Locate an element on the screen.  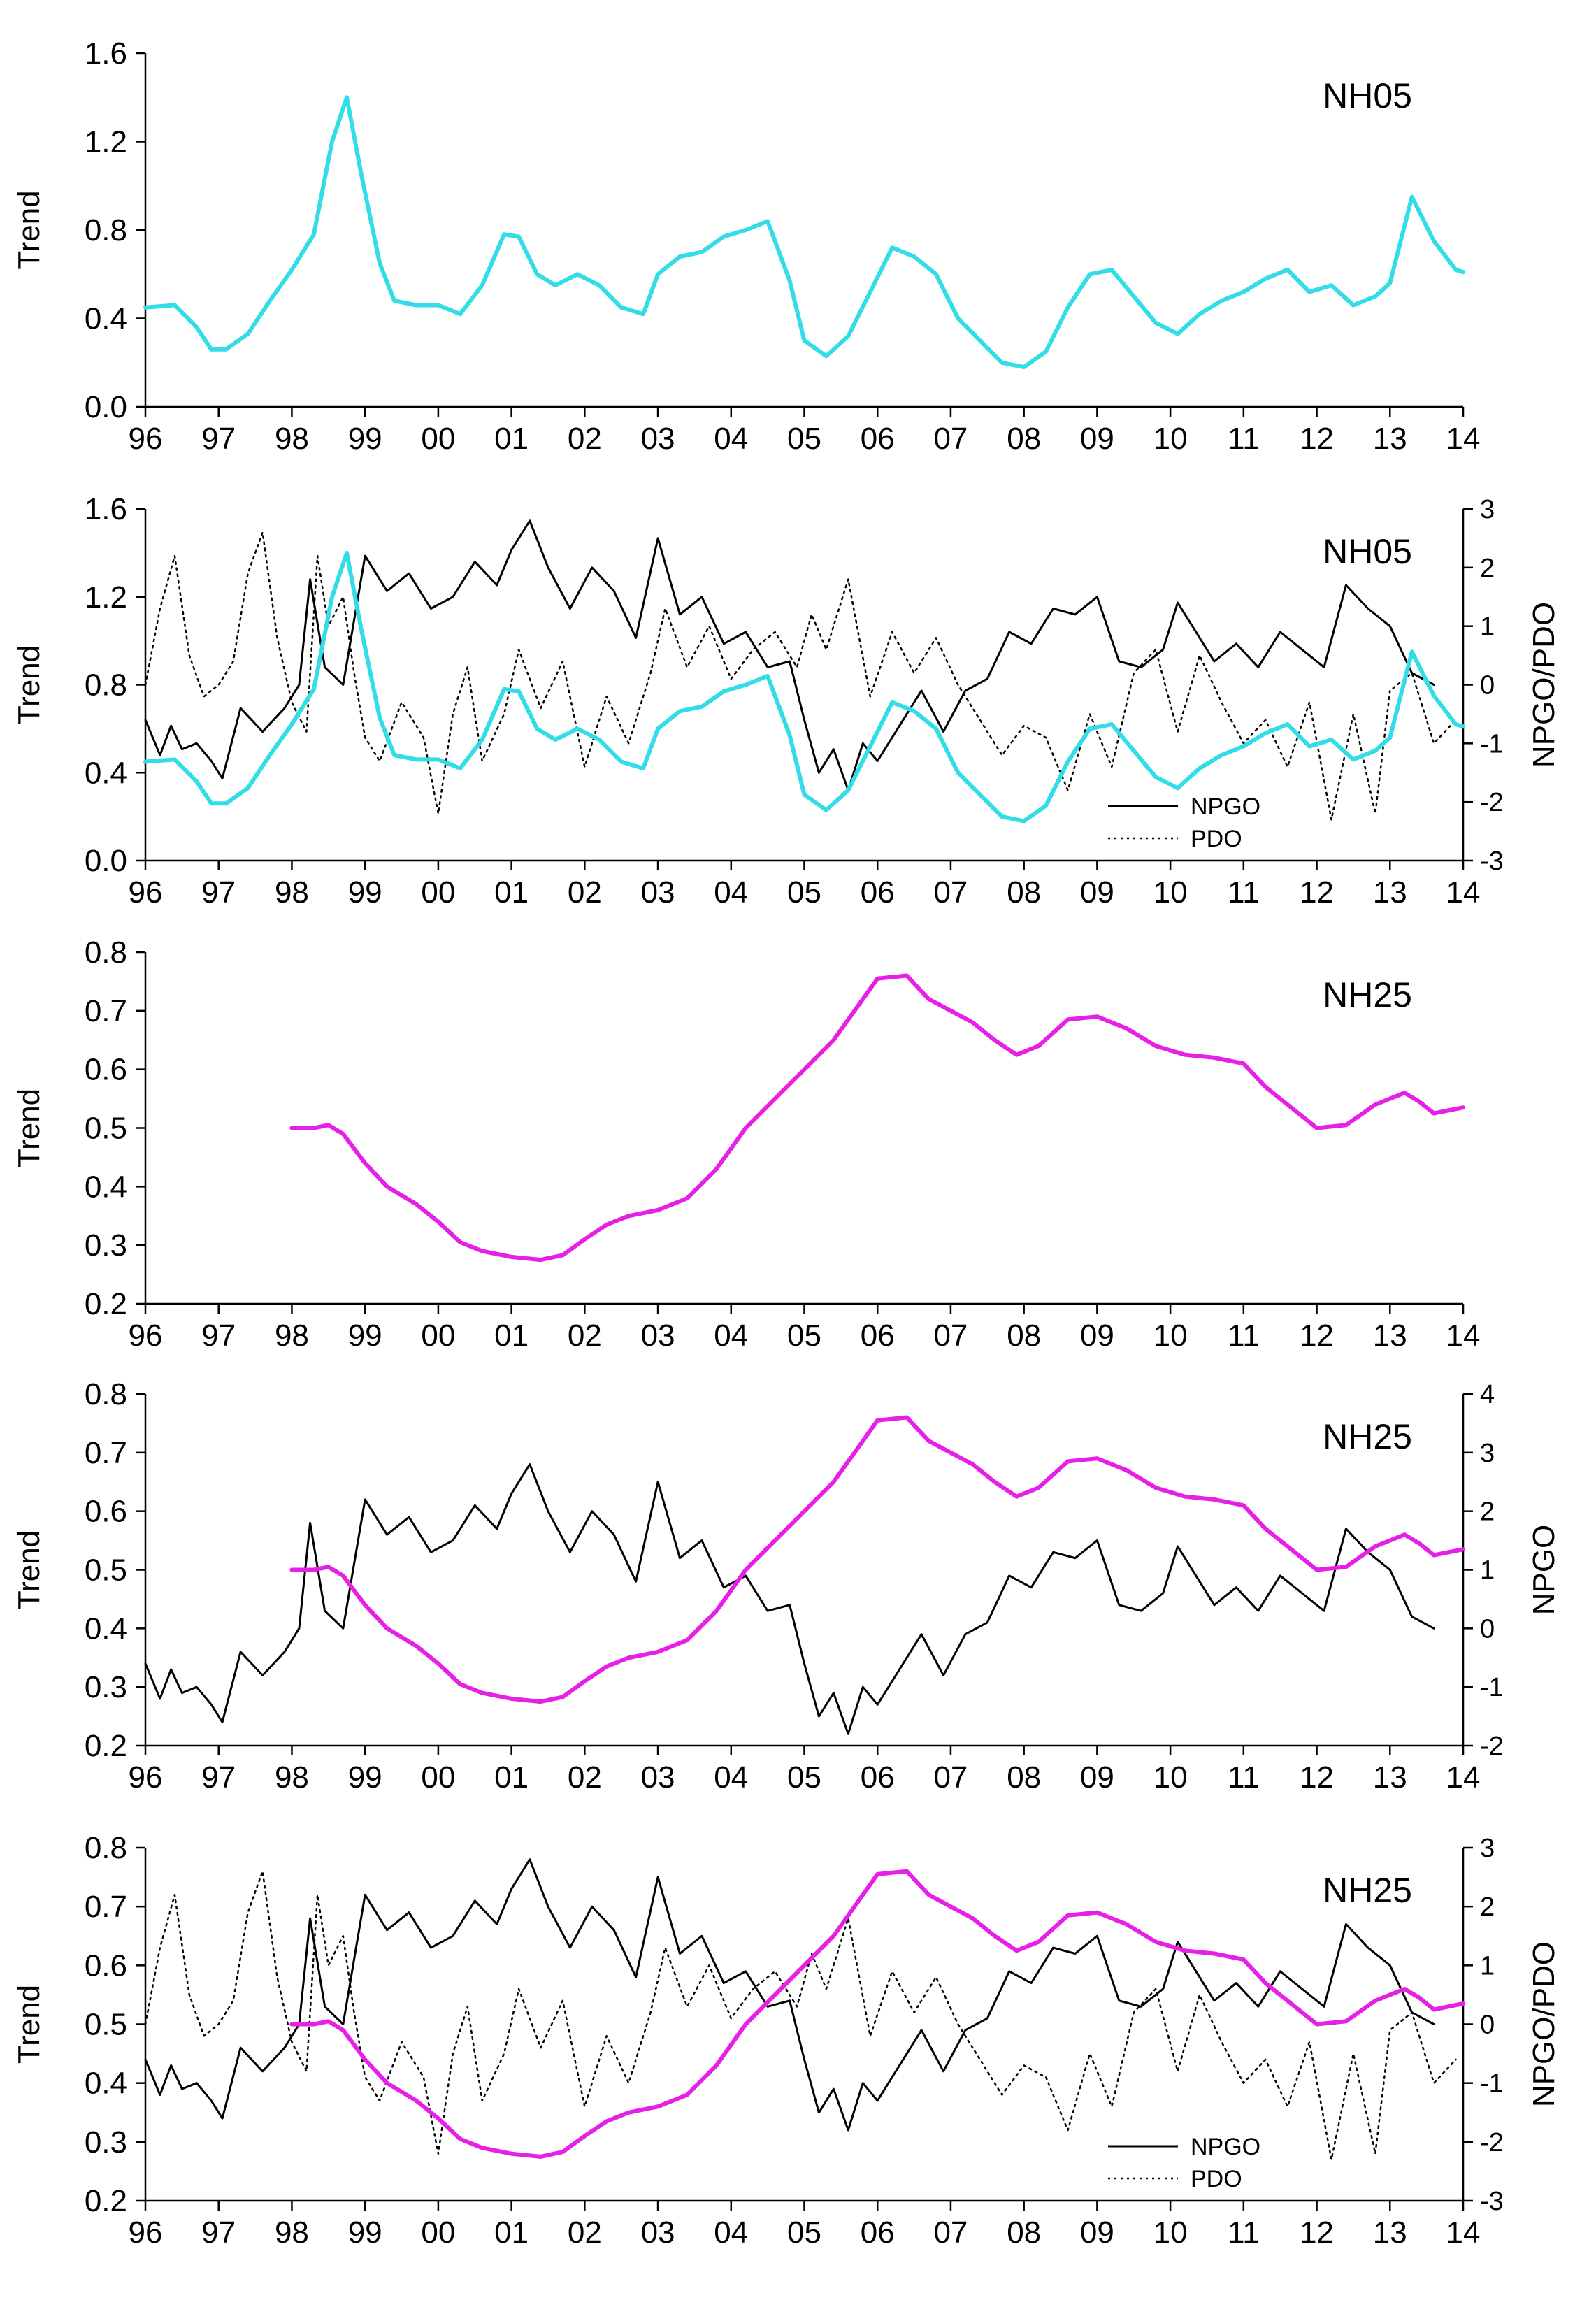
y-tick-label: 0.6 is located at coordinates (106, 1070).